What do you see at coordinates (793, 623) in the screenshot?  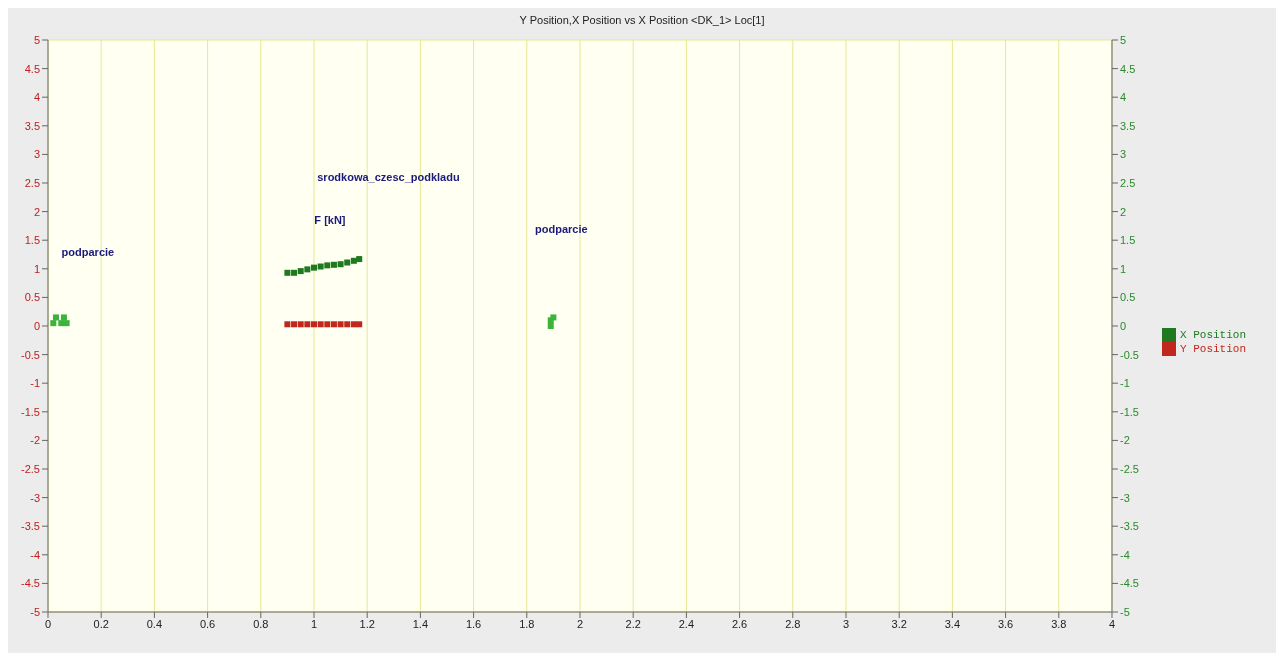 I see `x-tick-label: 2.8` at bounding box center [793, 623].